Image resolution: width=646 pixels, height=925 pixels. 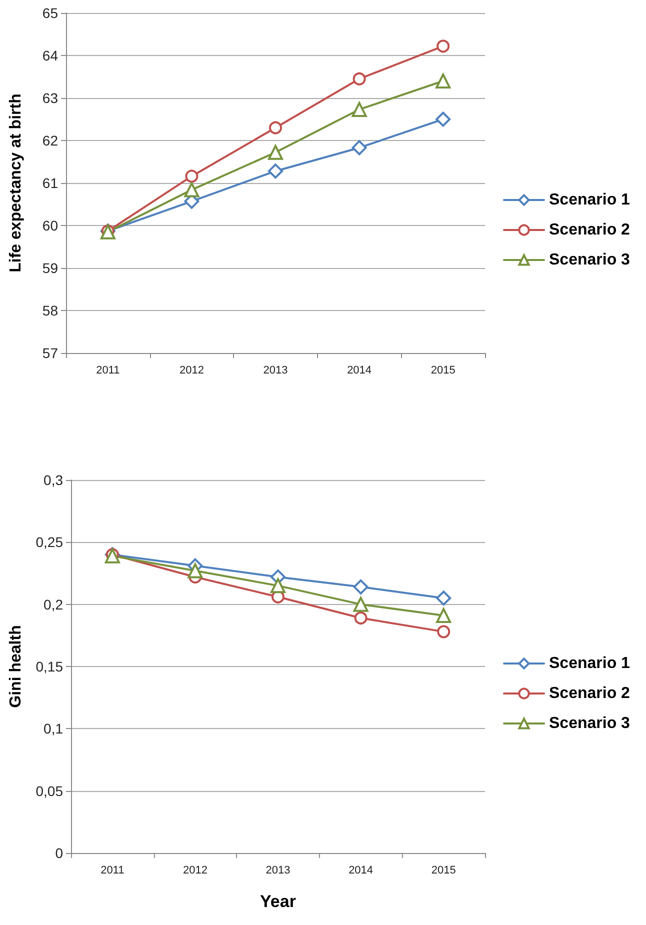 I want to click on y-tick-label: 62, so click(x=50, y=140).